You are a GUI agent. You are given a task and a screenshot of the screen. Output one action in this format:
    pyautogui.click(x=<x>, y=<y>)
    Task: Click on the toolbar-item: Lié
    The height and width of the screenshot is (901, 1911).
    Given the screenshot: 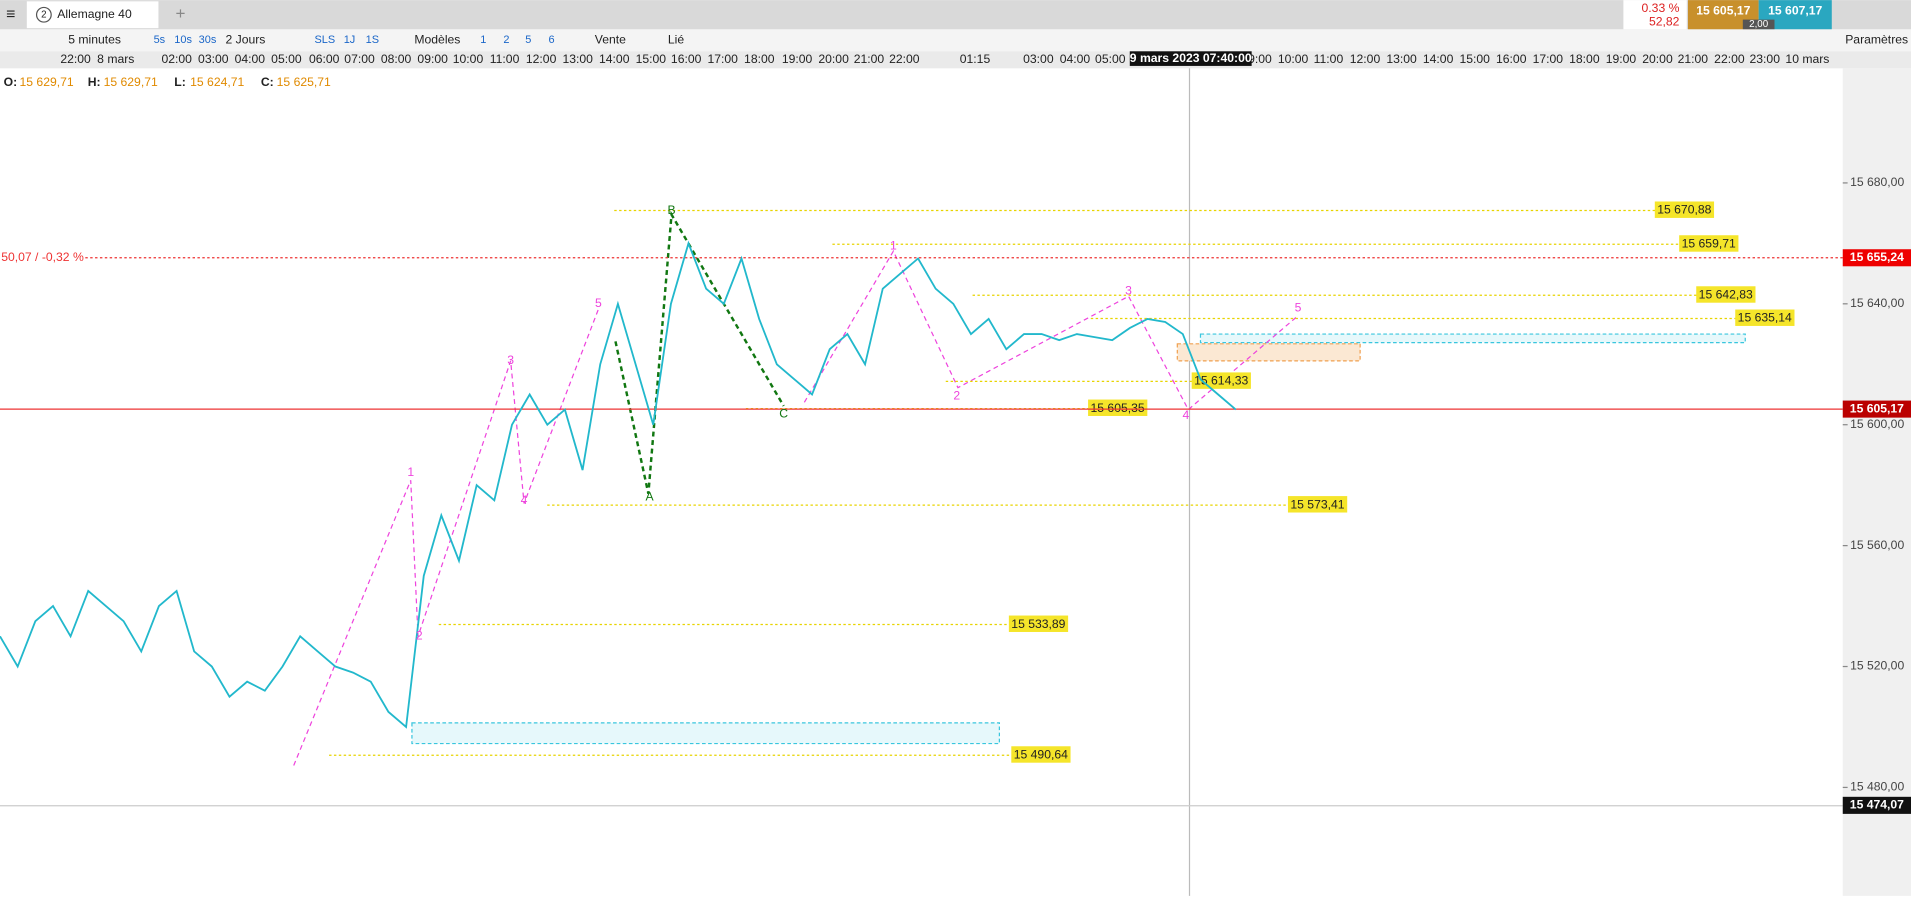 What is the action you would take?
    pyautogui.click(x=676, y=40)
    